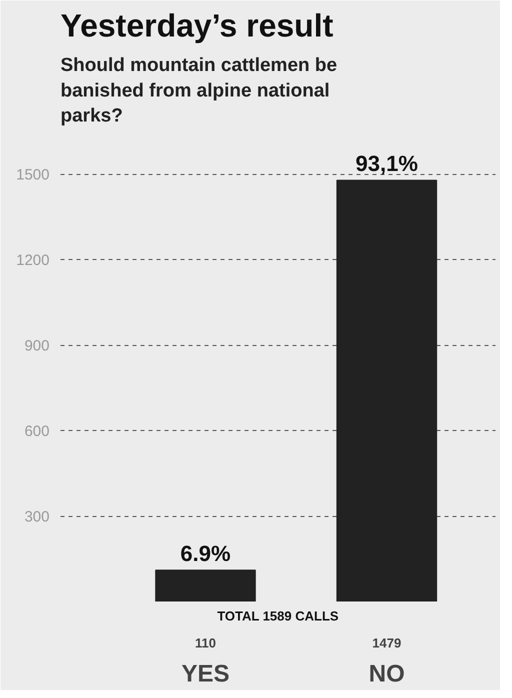 The height and width of the screenshot is (698, 512). Describe the element at coordinates (33, 175) in the screenshot. I see `y-tick-label: 1500` at that location.